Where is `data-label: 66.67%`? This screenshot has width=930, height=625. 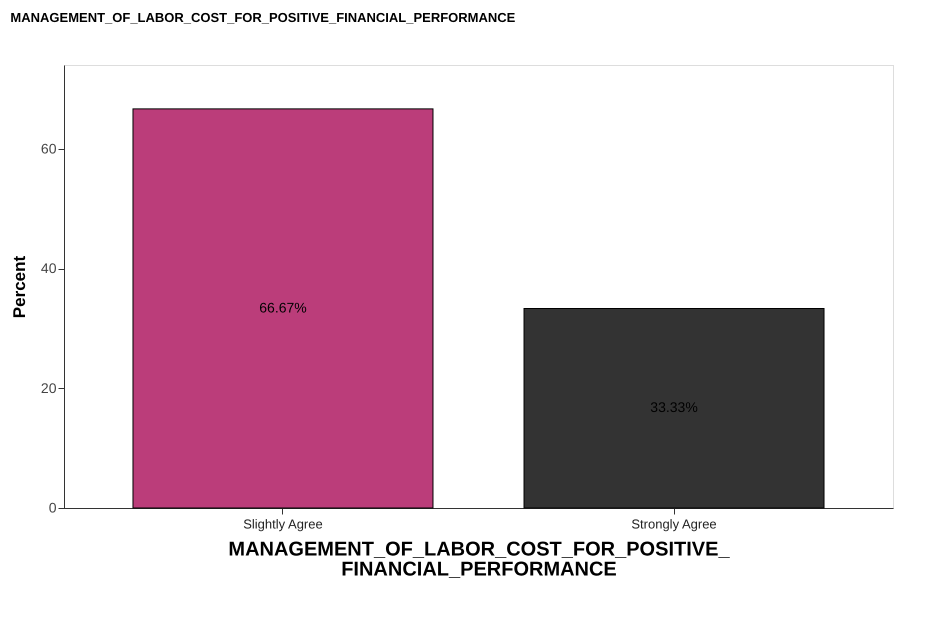 data-label: 66.67% is located at coordinates (283, 307).